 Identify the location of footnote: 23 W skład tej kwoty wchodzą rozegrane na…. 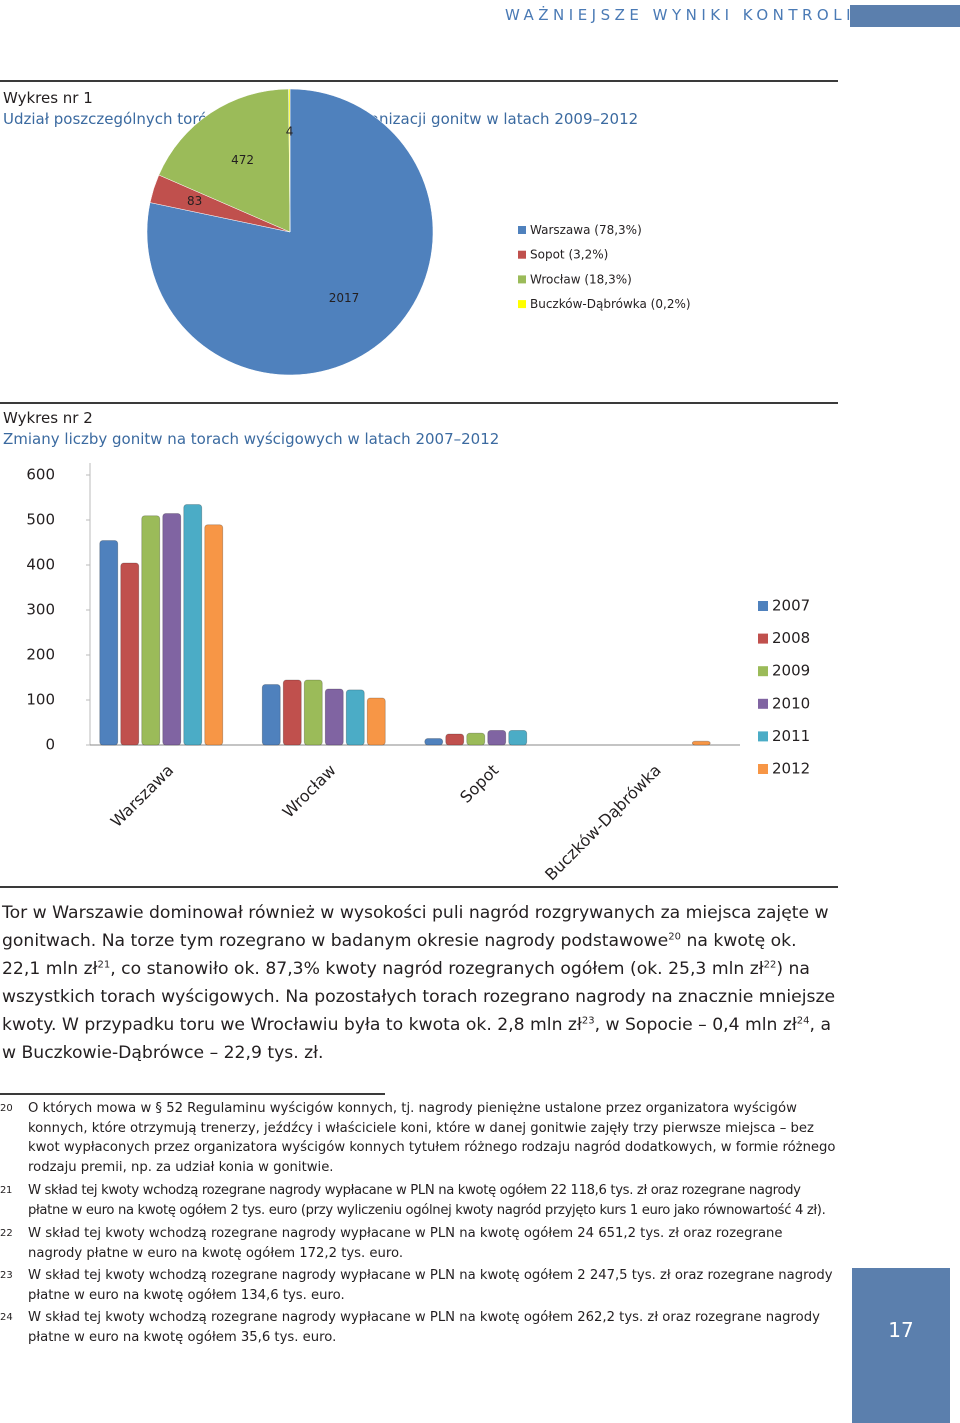
(420, 1285).